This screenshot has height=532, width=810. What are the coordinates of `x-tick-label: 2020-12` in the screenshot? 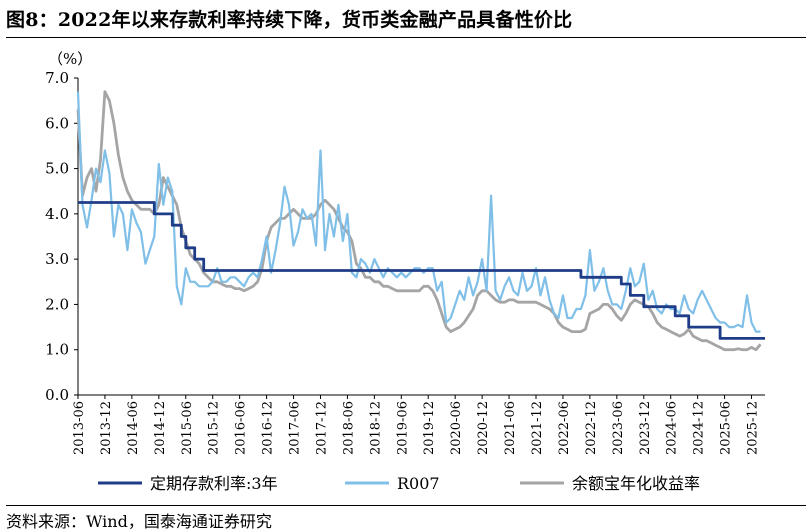 It's located at (483, 428).